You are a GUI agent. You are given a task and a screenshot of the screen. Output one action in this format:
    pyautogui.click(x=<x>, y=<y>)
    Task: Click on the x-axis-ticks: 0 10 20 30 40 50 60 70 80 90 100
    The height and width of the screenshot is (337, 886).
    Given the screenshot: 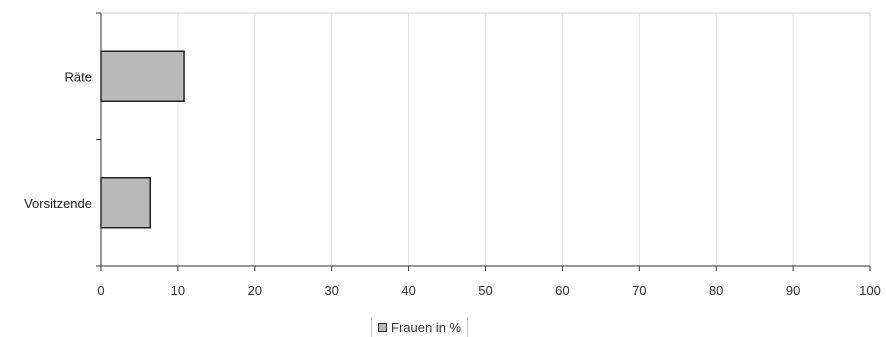 What is the action you would take?
    pyautogui.click(x=489, y=282)
    